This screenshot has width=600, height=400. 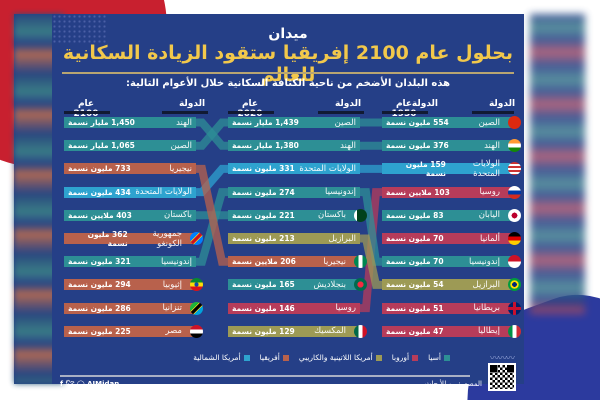 What do you see at coordinates (424, 104) in the screenshot?
I see `col-1950-country-header: الدولة` at bounding box center [424, 104].